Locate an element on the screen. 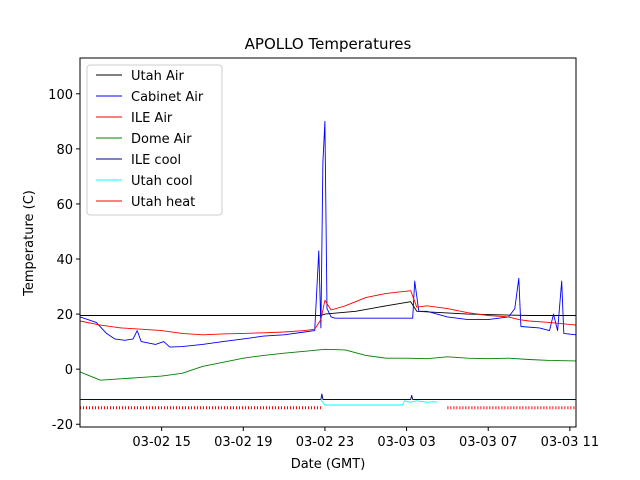 This screenshot has height=480, width=640. series-line-utah-air is located at coordinates (328, 308).